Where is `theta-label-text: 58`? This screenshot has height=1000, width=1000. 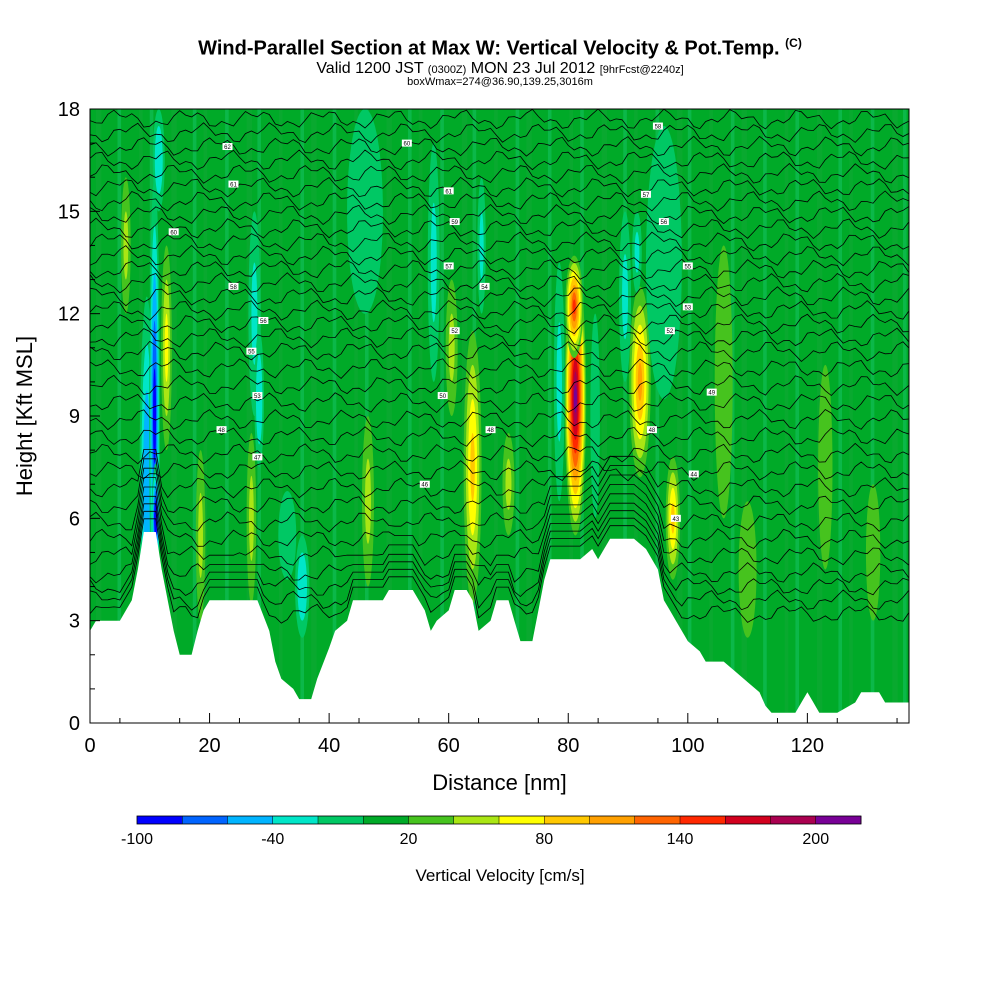
theta-label-text: 58 is located at coordinates (658, 128).